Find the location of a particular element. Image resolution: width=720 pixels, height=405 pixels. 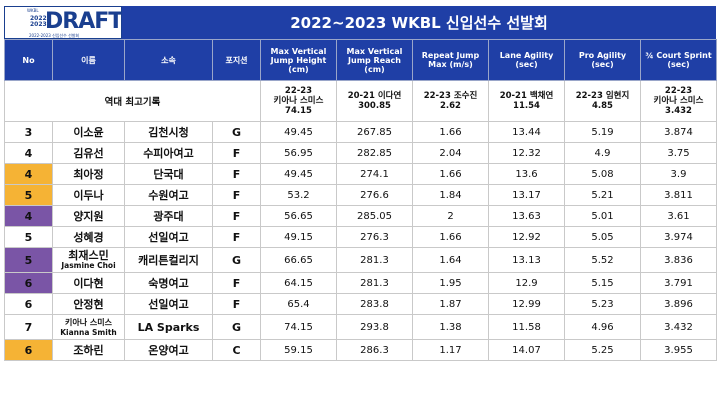

stat-value: 64.15 is located at coordinates (298, 283).